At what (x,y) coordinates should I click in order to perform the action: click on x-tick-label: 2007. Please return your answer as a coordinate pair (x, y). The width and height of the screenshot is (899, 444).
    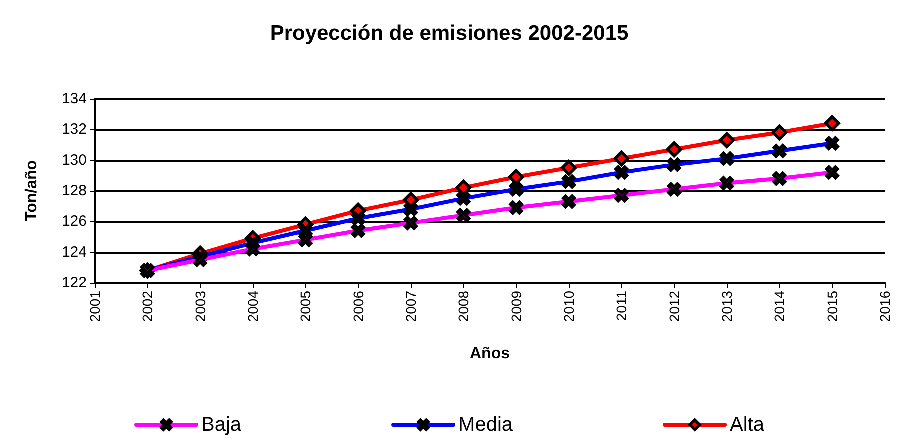
    Looking at the image, I should click on (411, 306).